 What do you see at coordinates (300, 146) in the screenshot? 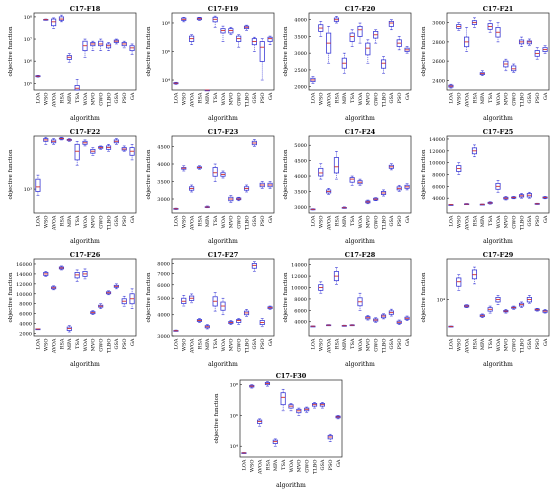
I see `y-tick-label: 5000` at bounding box center [300, 146].